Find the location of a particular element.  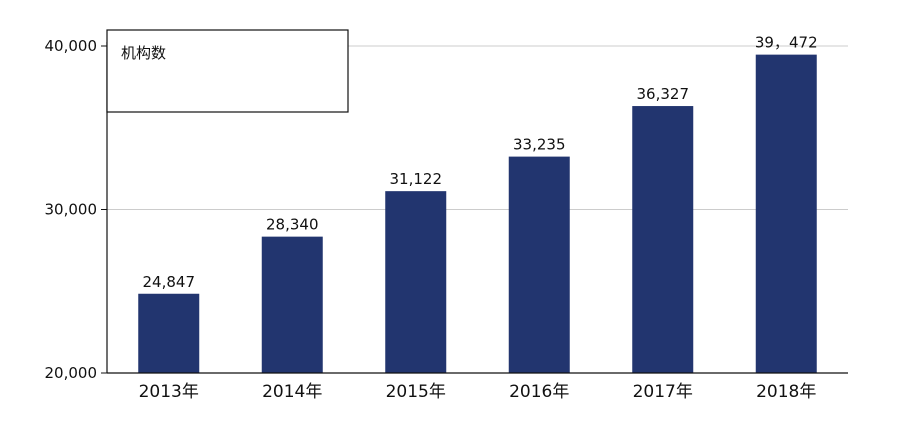

x-tick-label: 2018年 is located at coordinates (786, 392).